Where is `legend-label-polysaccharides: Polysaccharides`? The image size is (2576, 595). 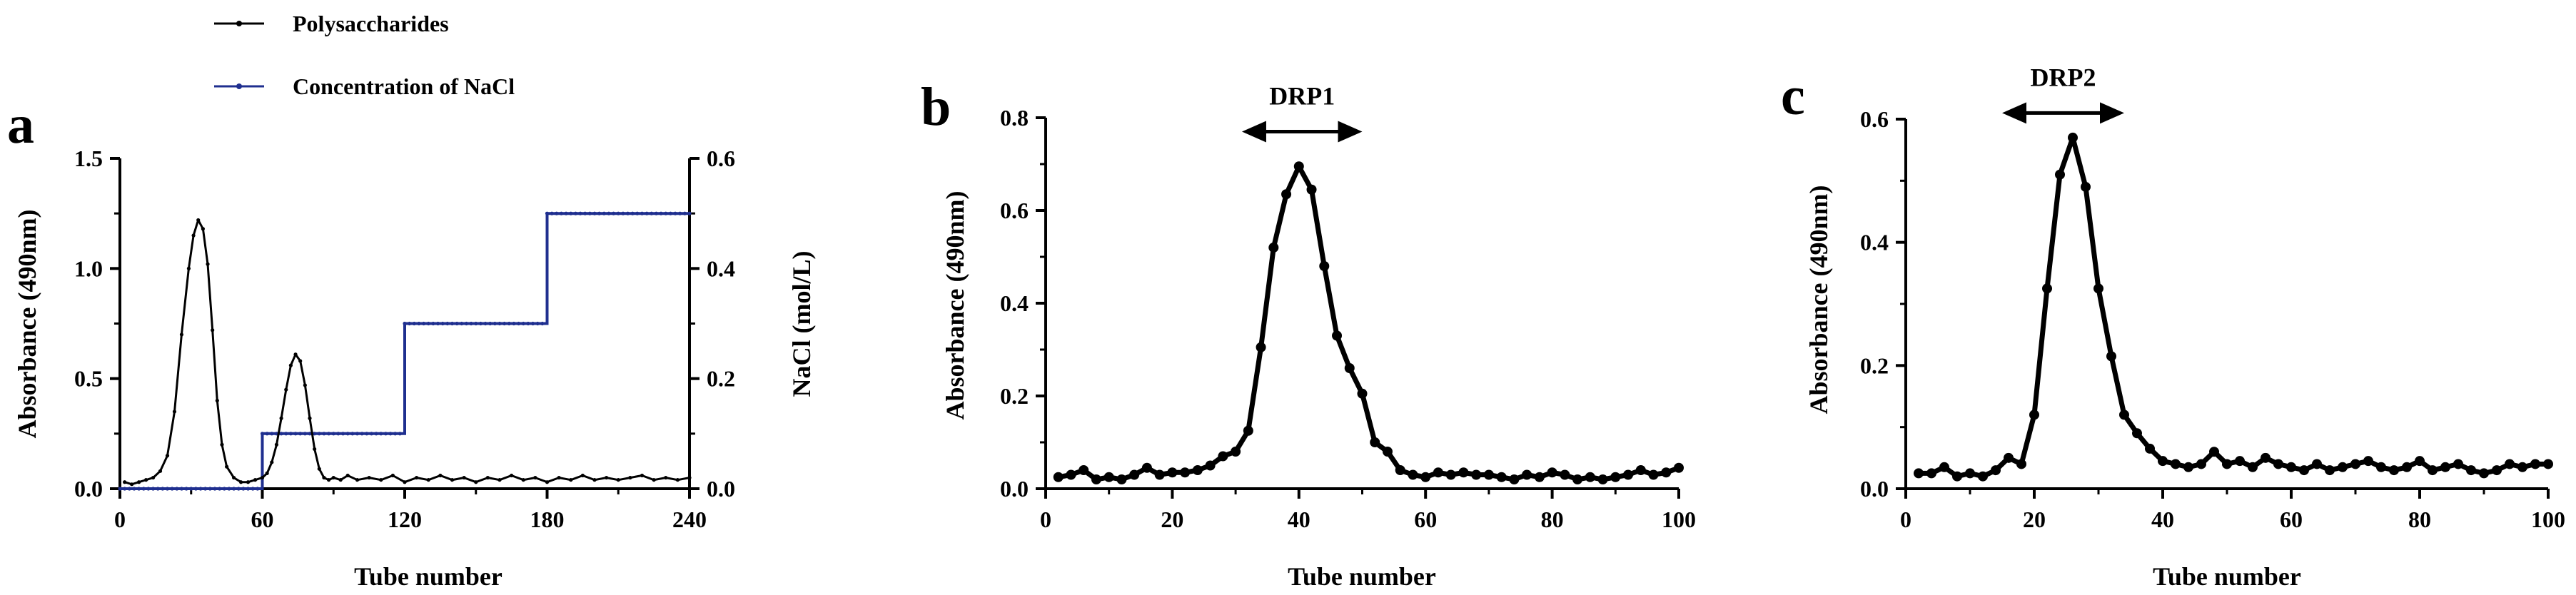
legend-label-polysaccharides: Polysaccharides is located at coordinates (371, 23).